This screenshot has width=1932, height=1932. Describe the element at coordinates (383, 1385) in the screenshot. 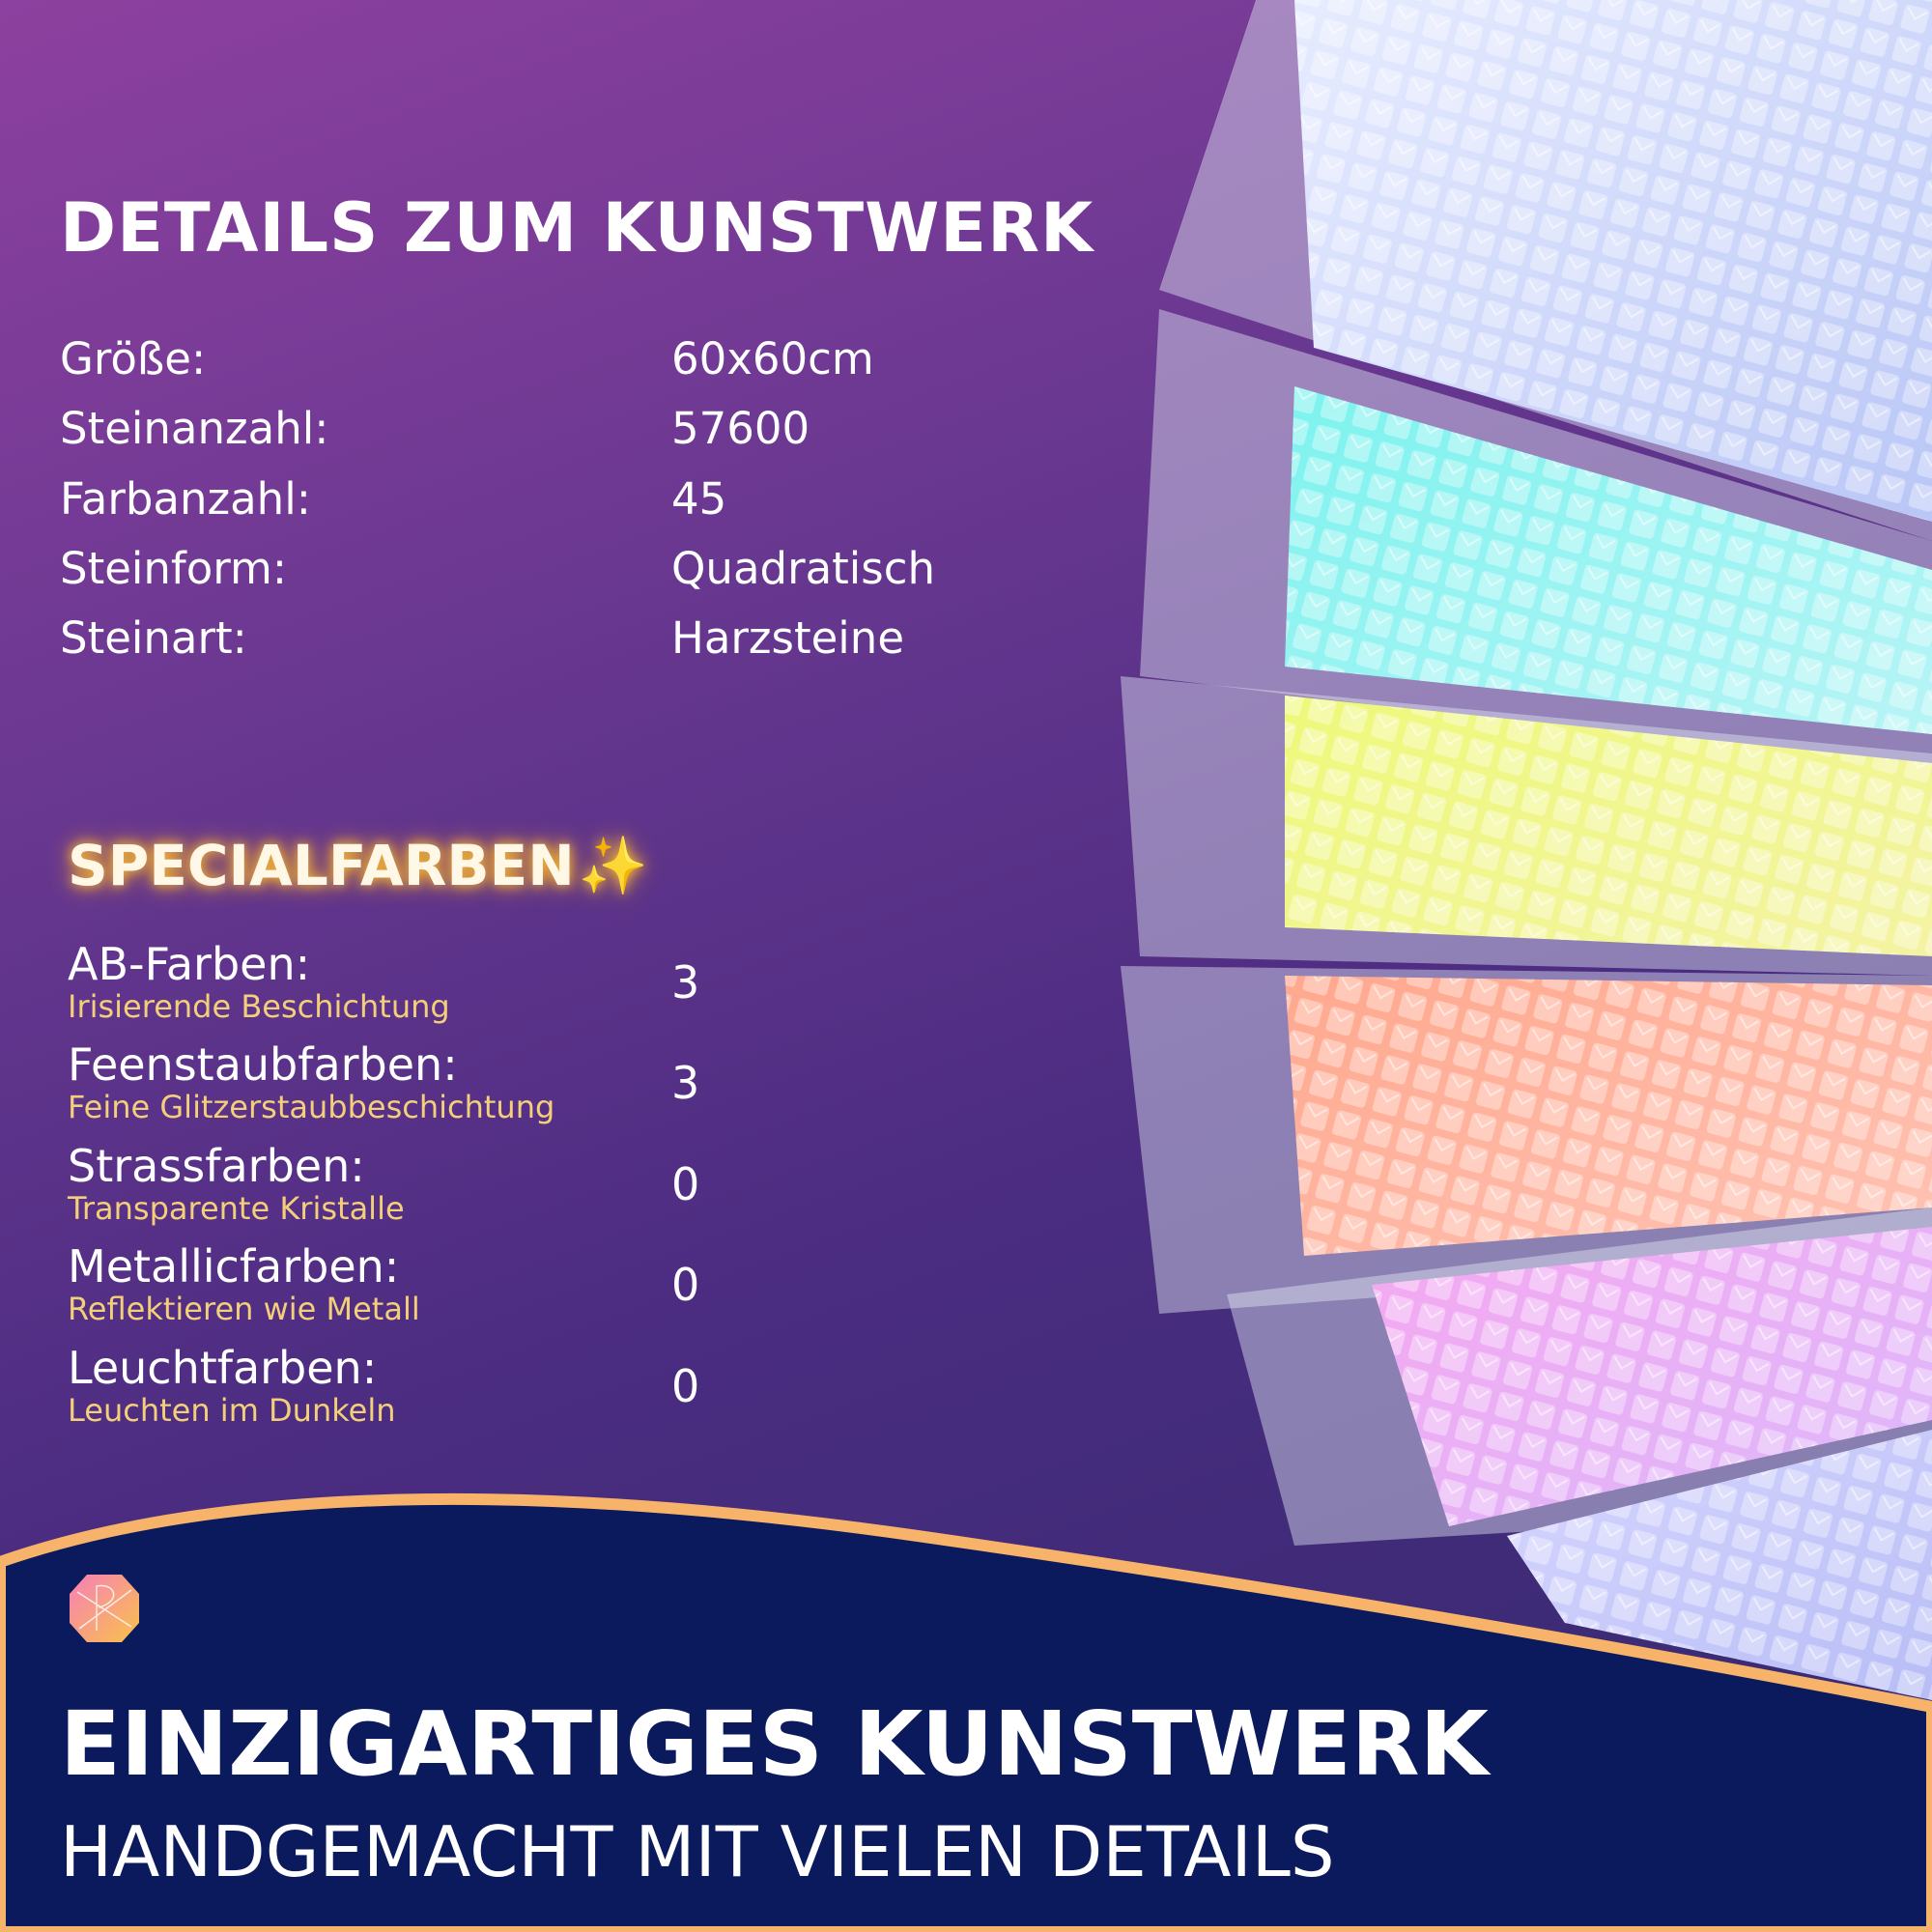

I see `special-row-glow: Leuchtfarben: Leuchten im Dunkeln 0` at that location.